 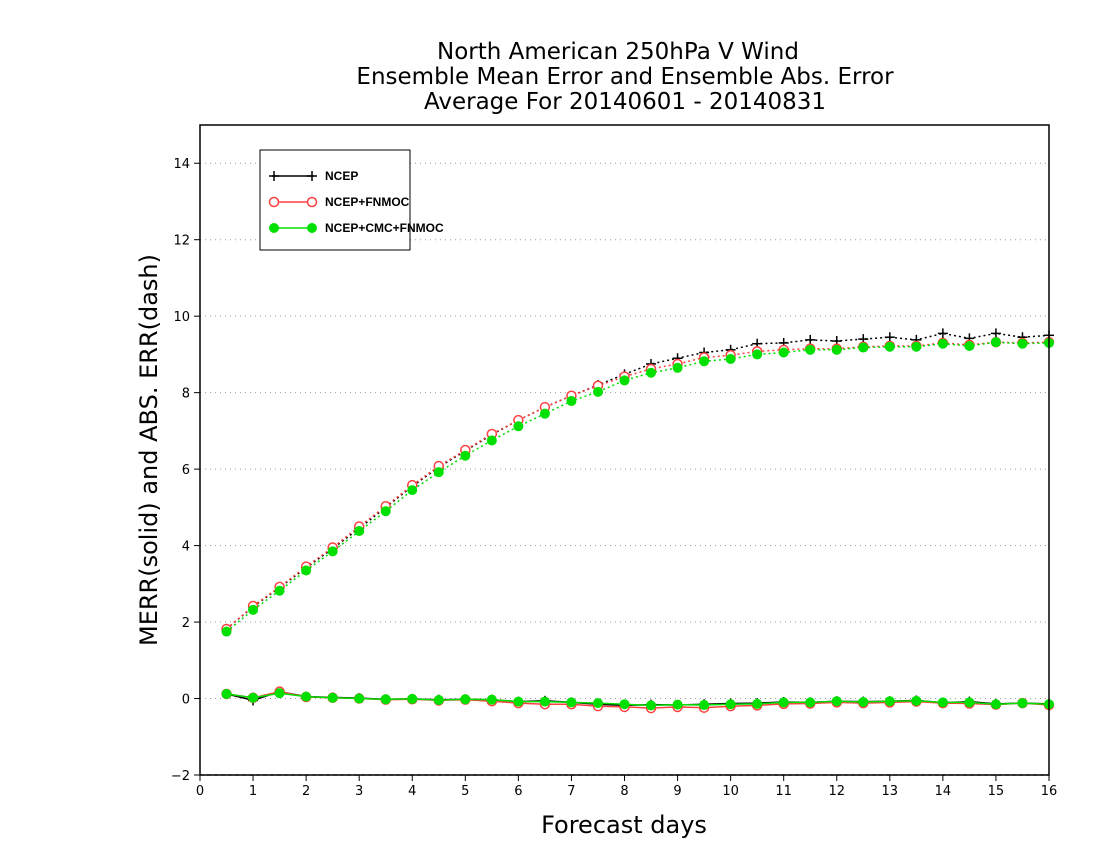 I want to click on x-tick-label: 7, so click(x=571, y=791).